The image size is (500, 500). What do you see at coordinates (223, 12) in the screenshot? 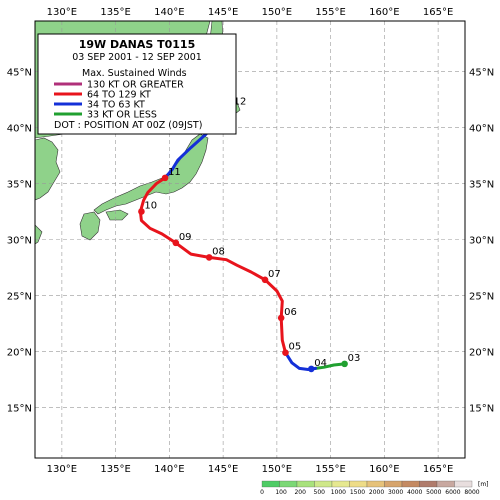
I see `lon-tick-label-top: 145°E` at bounding box center [223, 12].